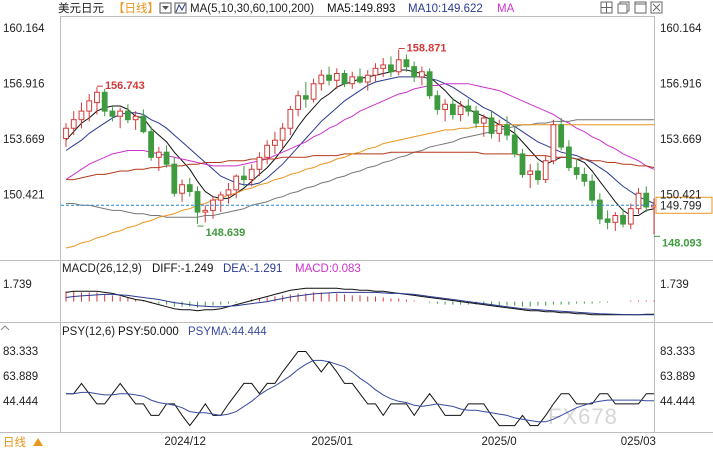 This screenshot has width=713, height=450. I want to click on annotation-label: 156.743, so click(125, 86).